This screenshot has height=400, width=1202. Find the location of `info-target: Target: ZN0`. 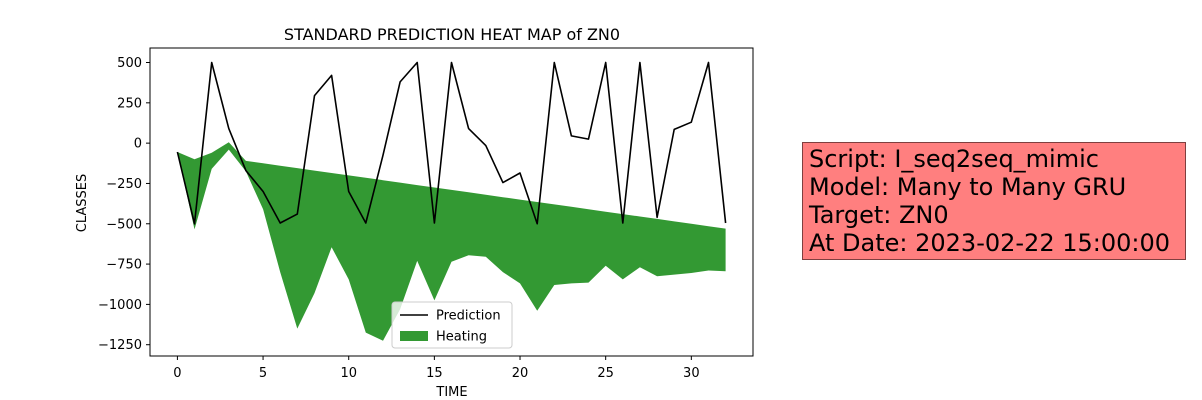

info-target: Target: ZN0 is located at coordinates (879, 215).